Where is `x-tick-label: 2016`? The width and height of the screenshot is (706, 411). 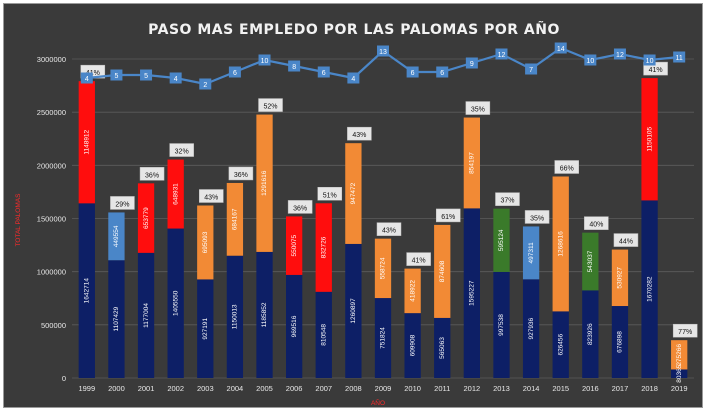 x-tick-label: 2016 is located at coordinates (590, 388).